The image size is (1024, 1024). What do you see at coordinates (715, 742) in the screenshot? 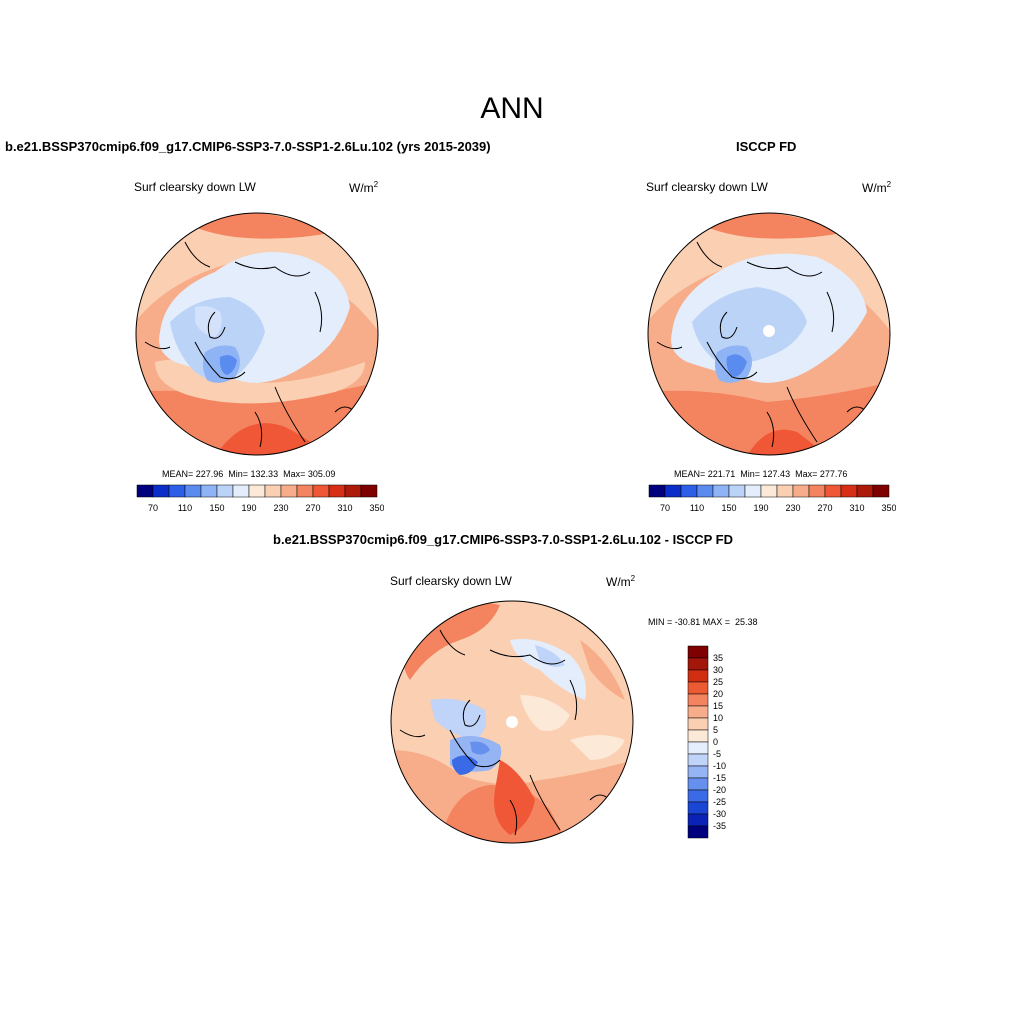
I see `colorbar-tick-label: 0` at bounding box center [715, 742].